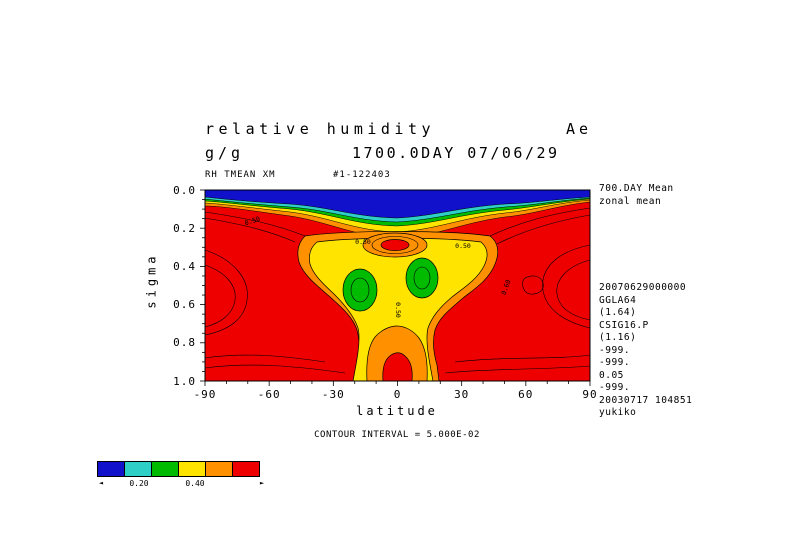 The width and height of the screenshot is (789, 558). I want to click on x-tick-label: 30, so click(462, 394).